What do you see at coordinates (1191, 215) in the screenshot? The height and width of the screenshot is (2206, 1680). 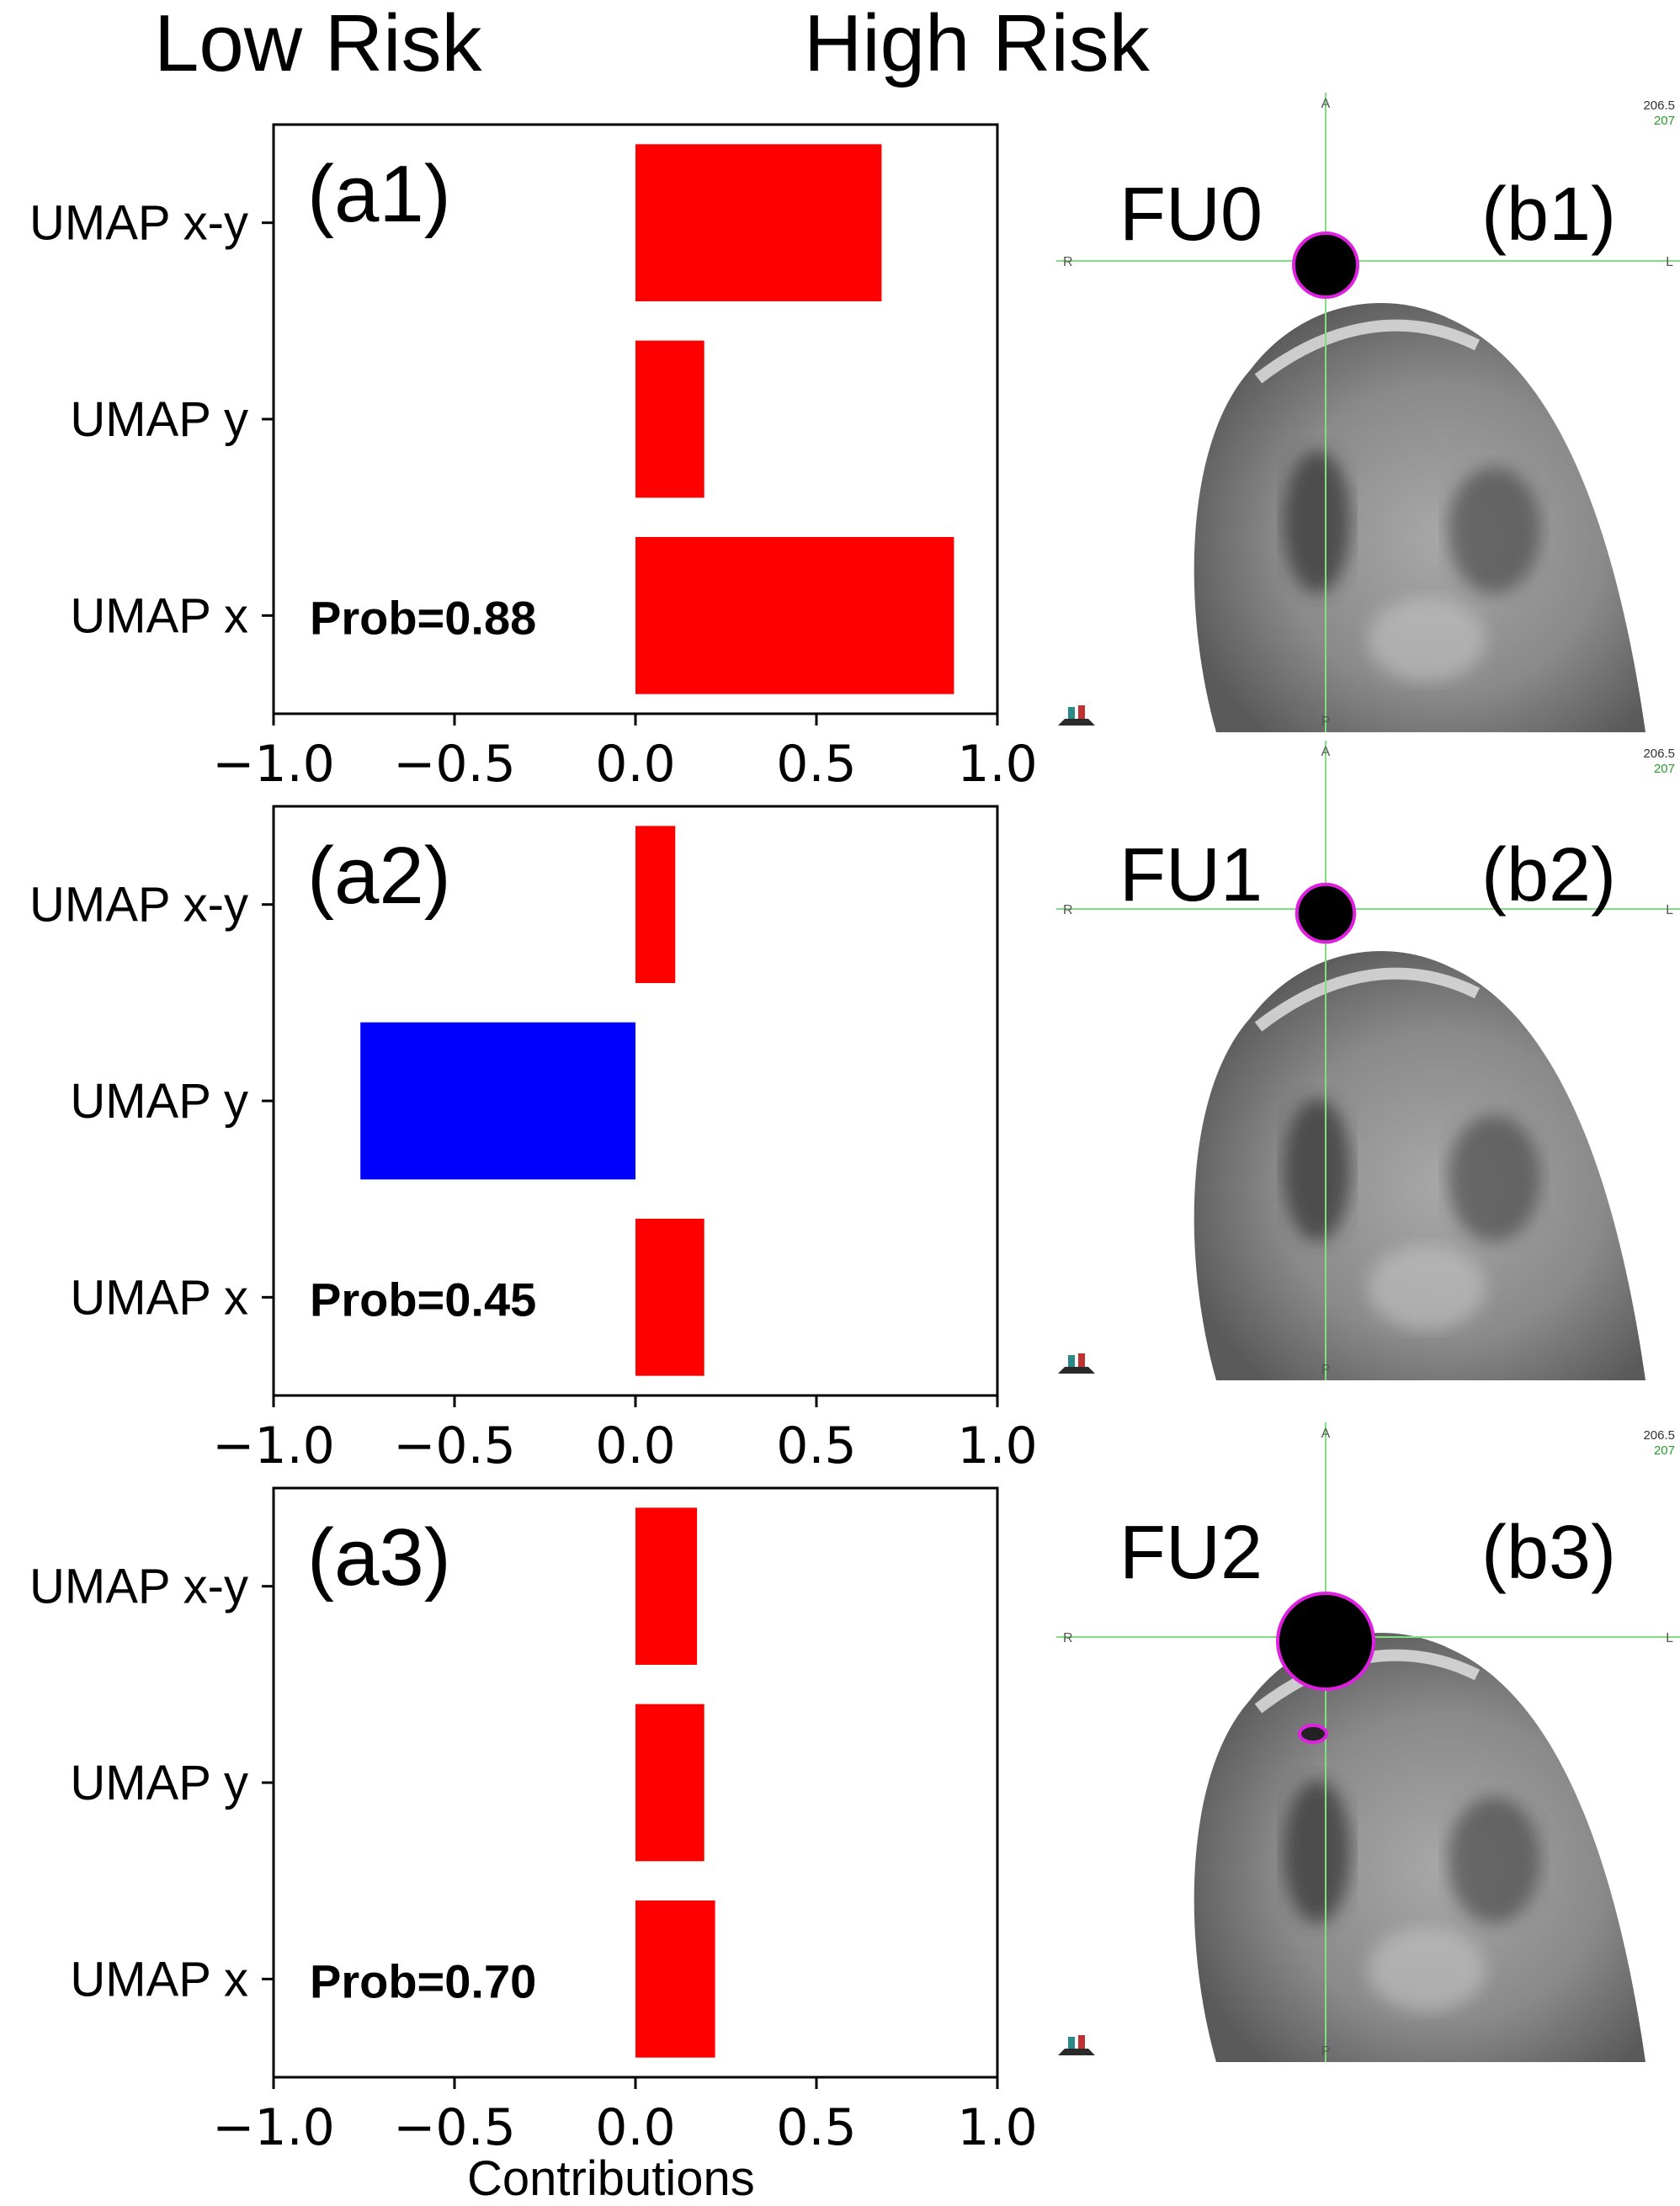 I see `fu0-label: FU0` at bounding box center [1191, 215].